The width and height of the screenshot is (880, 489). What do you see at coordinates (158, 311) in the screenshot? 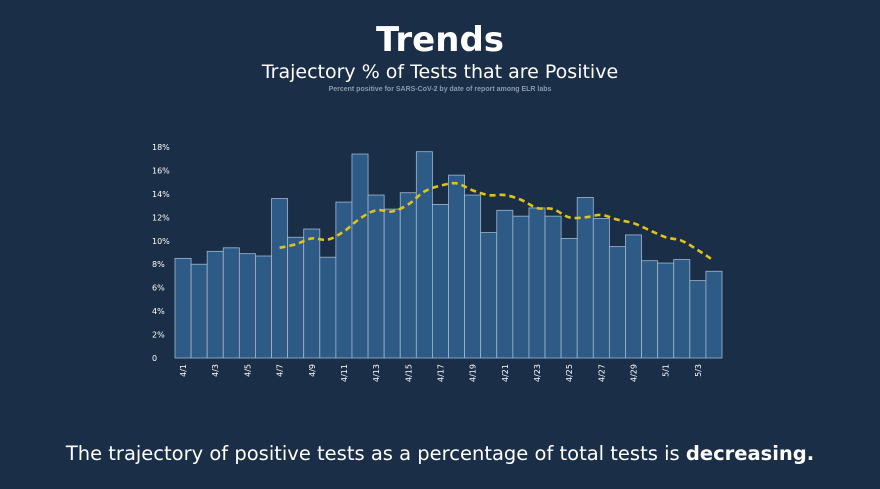
I see `y-tick-label: 4%` at bounding box center [158, 311].